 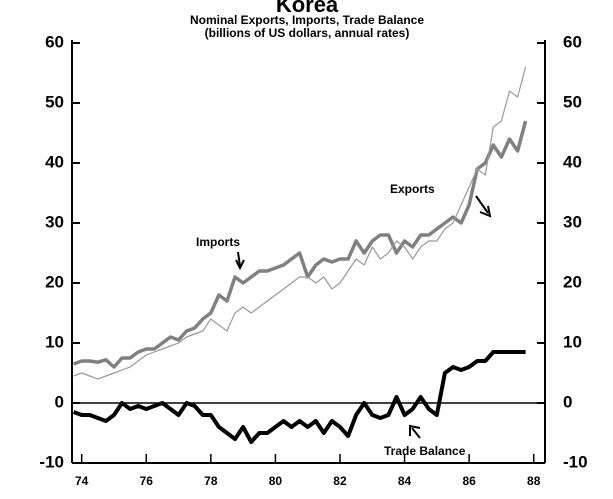 What do you see at coordinates (299, 397) in the screenshot?
I see `series-line` at bounding box center [299, 397].